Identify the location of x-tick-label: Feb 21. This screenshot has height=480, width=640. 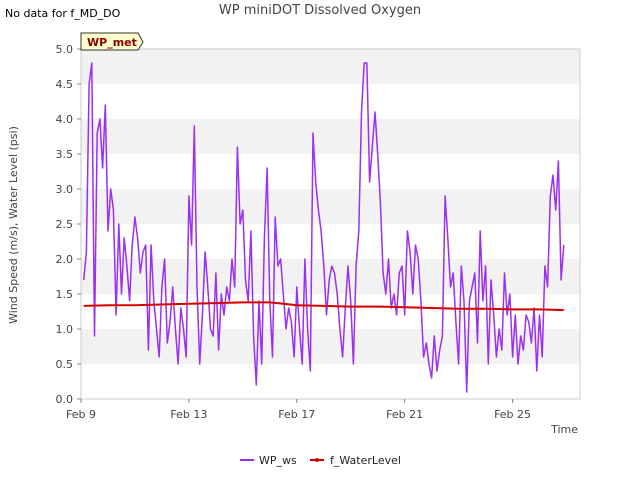
(404, 414).